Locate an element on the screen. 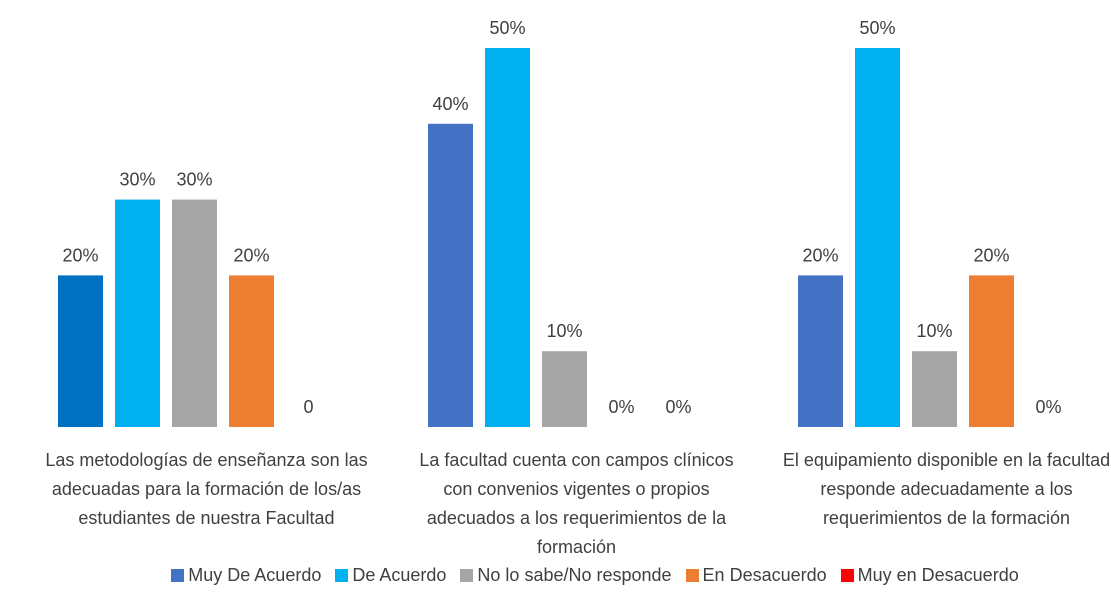  legend-label: Muy en Desacuerdo is located at coordinates (938, 575).